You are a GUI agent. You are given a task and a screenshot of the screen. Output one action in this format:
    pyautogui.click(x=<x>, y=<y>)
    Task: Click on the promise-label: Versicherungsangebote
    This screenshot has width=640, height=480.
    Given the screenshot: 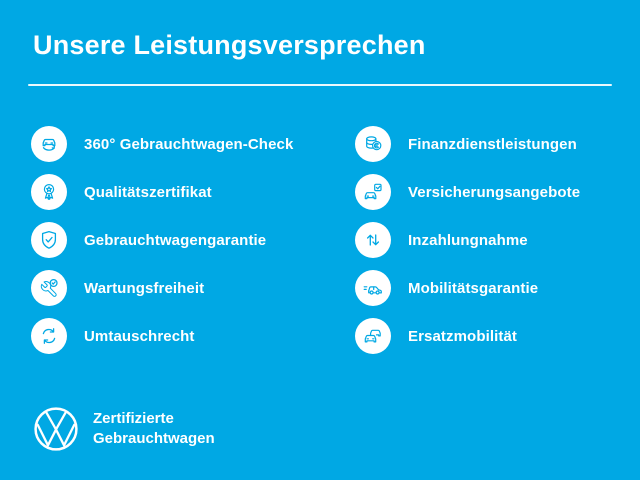 What is the action you would take?
    pyautogui.click(x=494, y=192)
    